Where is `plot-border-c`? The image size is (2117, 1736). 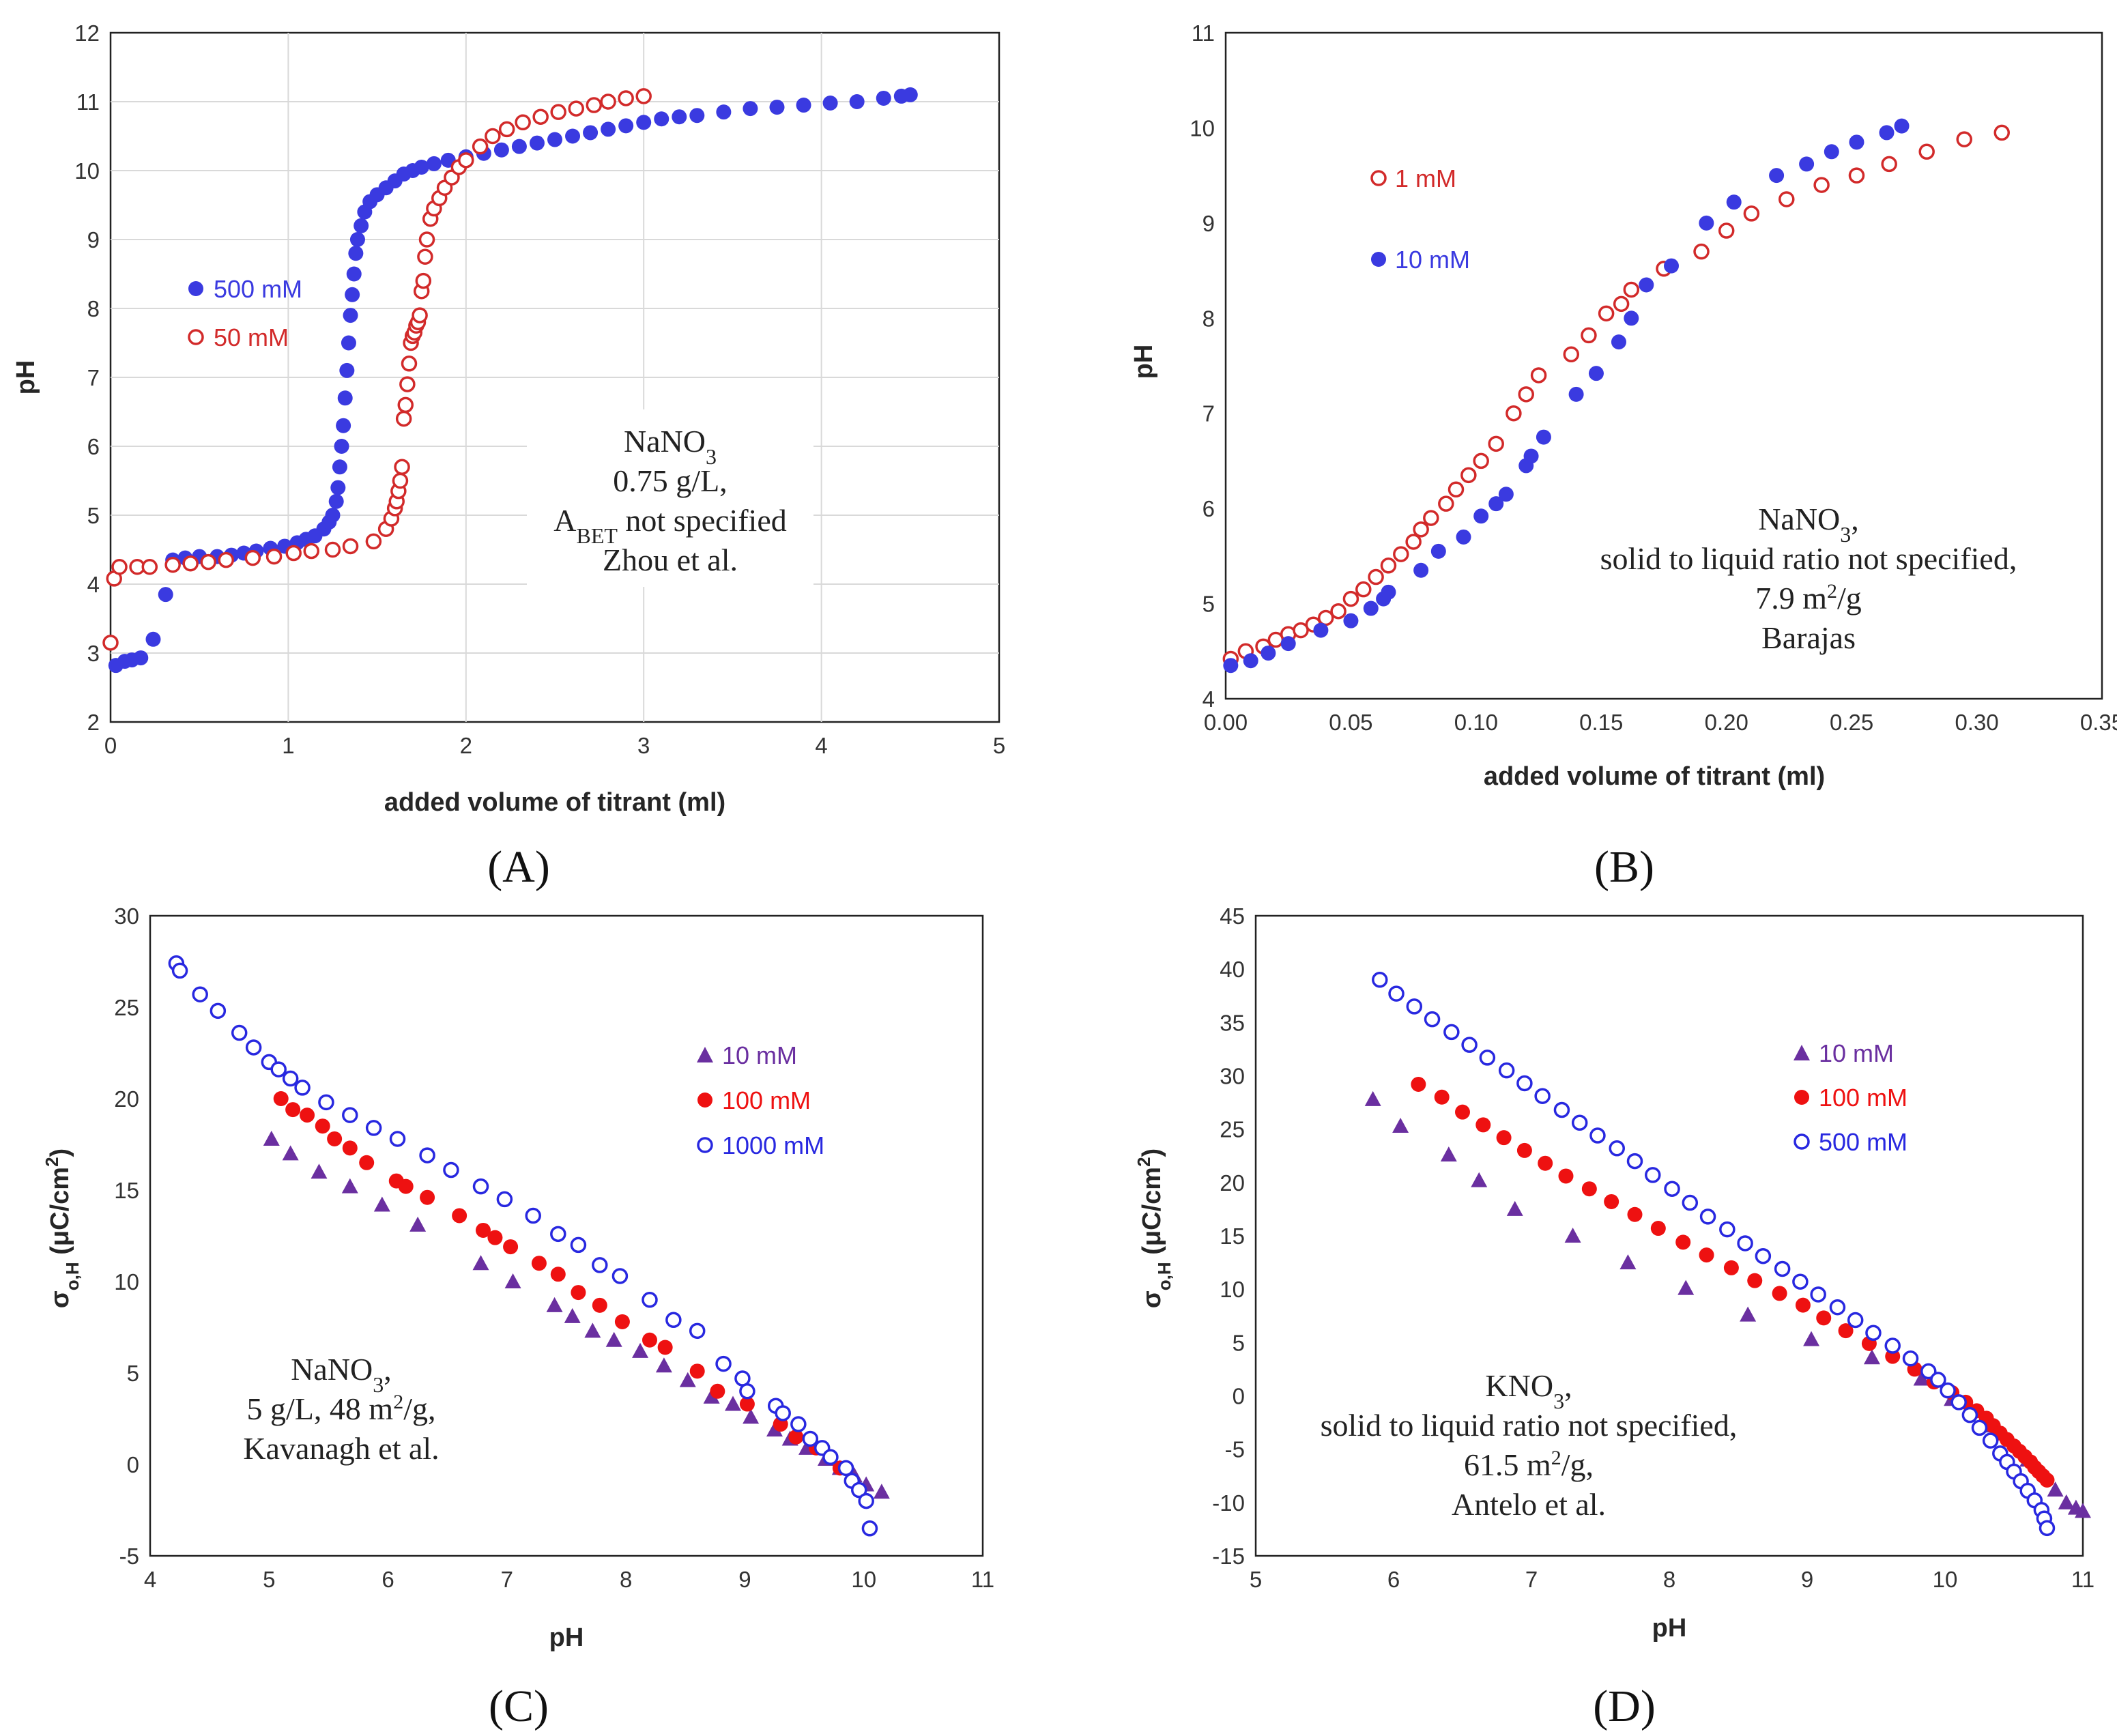 plot-border-c is located at coordinates (566, 1235).